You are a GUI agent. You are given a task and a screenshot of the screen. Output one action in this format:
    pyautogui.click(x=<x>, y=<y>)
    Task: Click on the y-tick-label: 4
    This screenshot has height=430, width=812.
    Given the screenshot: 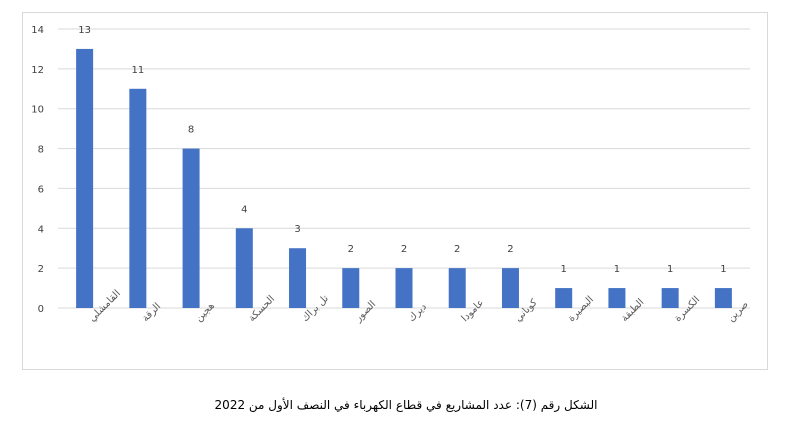 What is the action you would take?
    pyautogui.click(x=41, y=229)
    